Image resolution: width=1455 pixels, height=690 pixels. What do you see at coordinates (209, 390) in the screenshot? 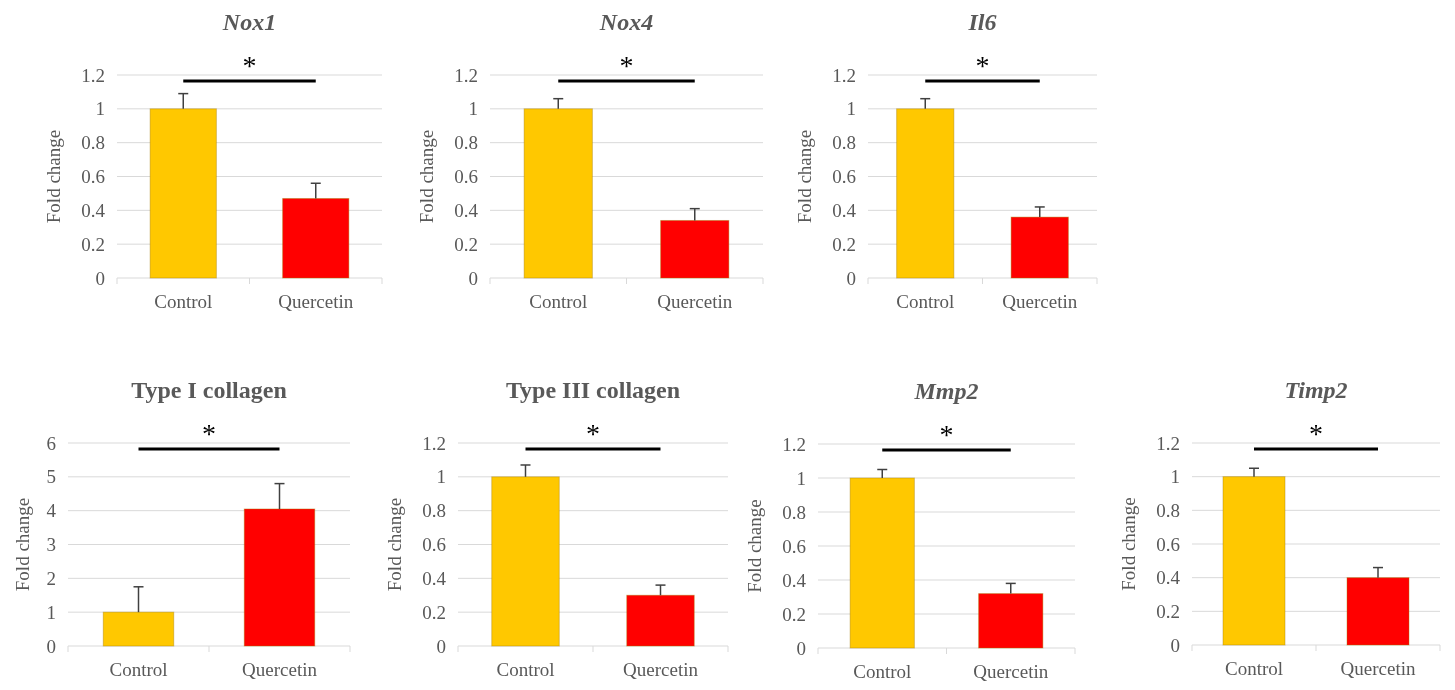
I see `chart-title: Type I collagen` at bounding box center [209, 390].